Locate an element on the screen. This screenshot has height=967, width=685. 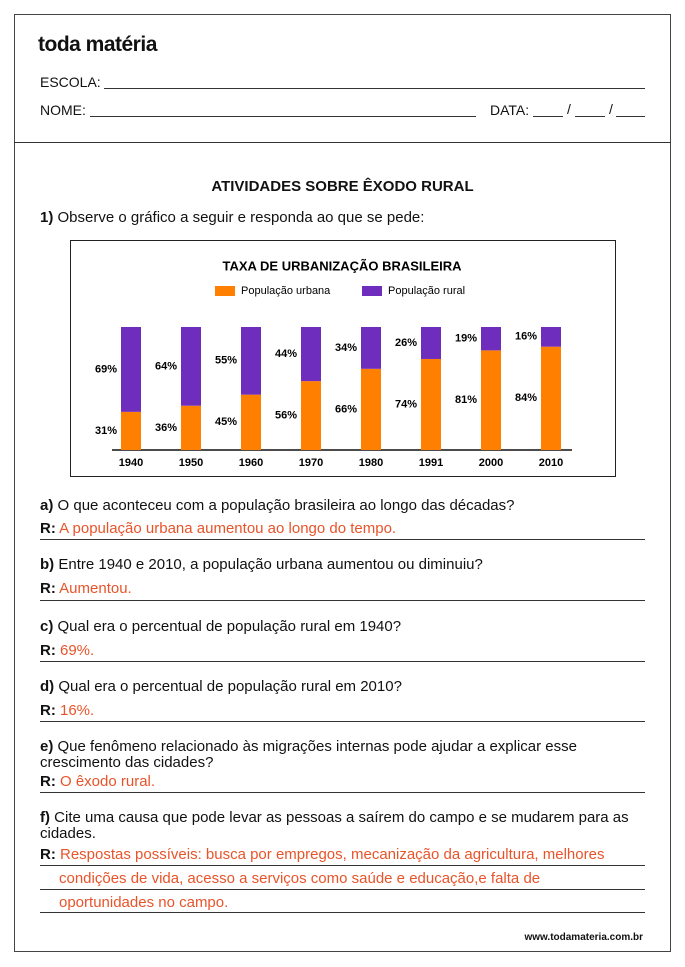
answer-text: O êxodo rural. is located at coordinates (108, 781).